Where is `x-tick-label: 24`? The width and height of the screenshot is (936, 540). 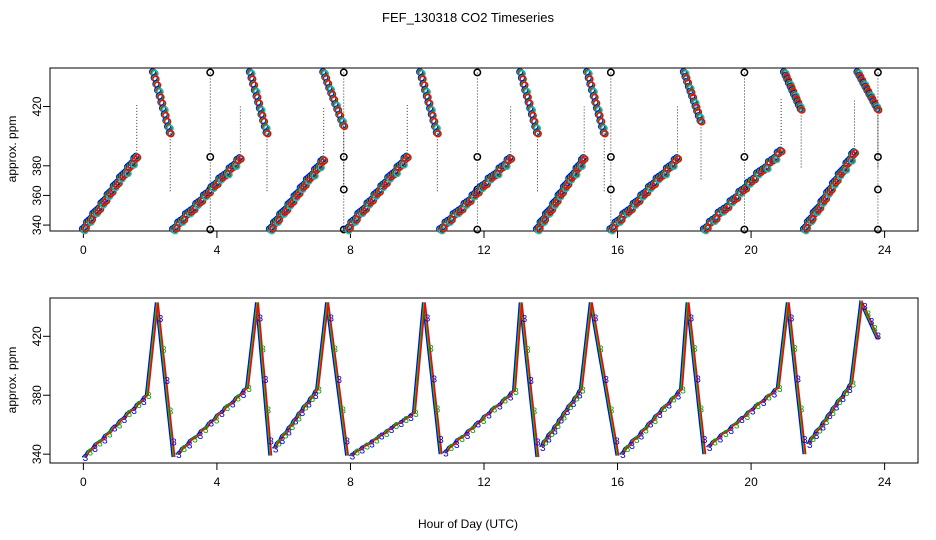 x-tick-label: 24 is located at coordinates (885, 250).